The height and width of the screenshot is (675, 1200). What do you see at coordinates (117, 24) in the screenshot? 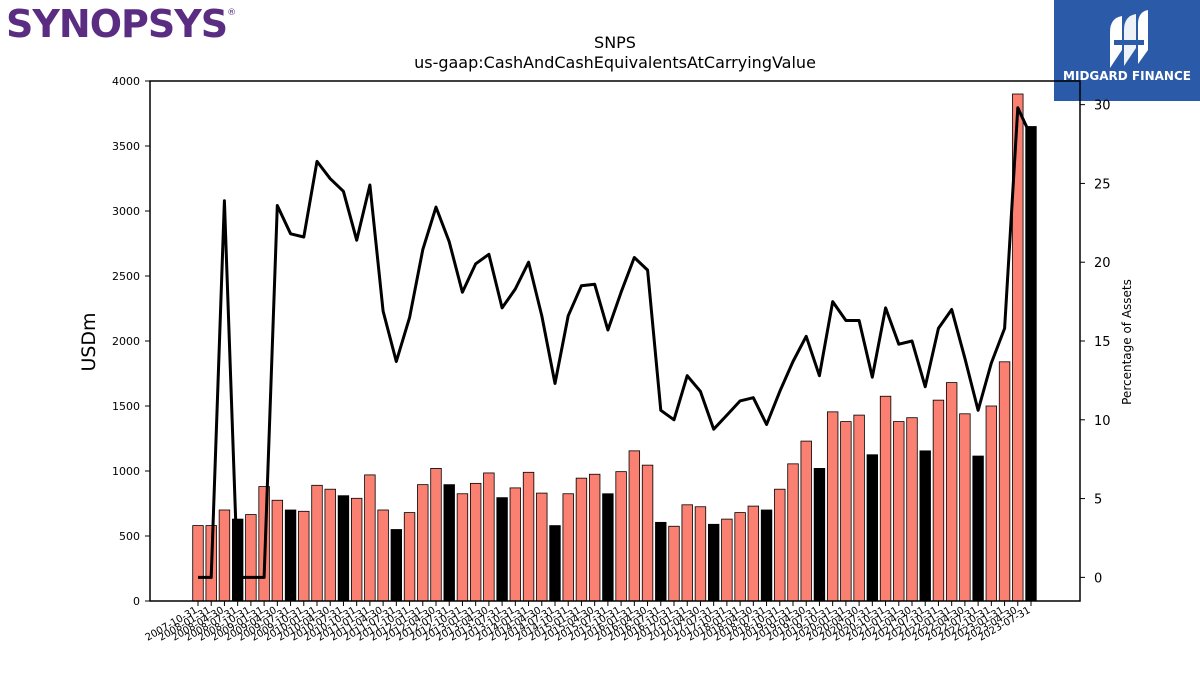
I see `synopsys-logo-text: SYNOPSYS` at bounding box center [117, 24].